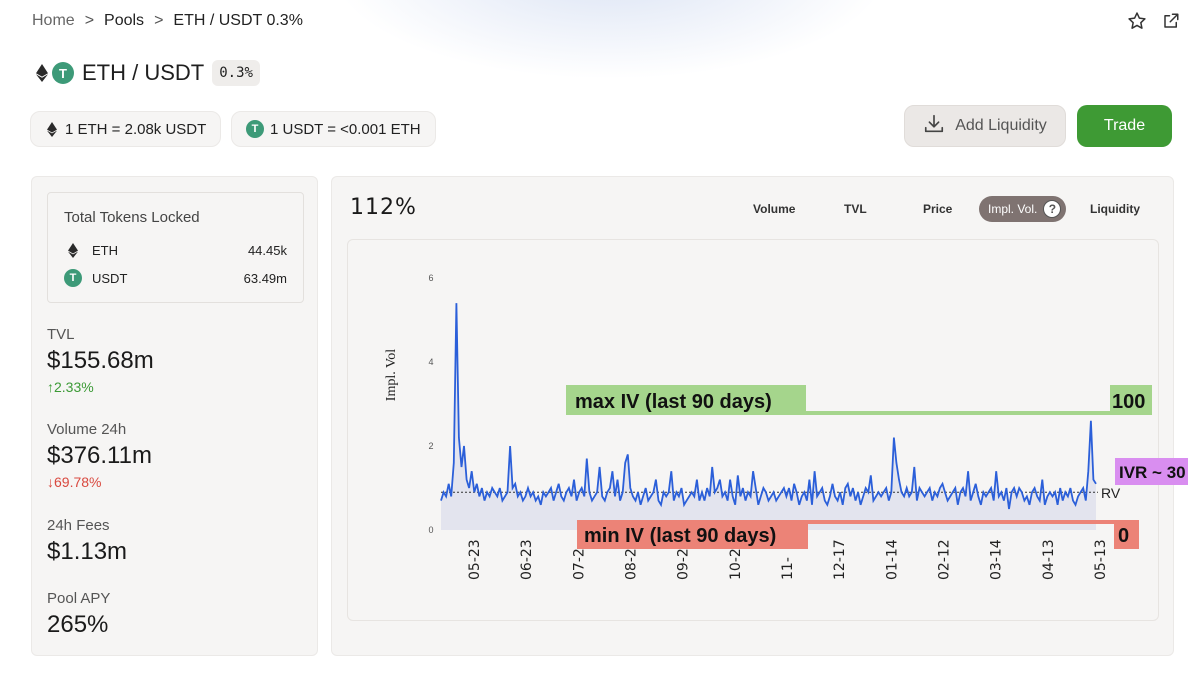 Image resolution: width=1200 pixels, height=673 pixels. What do you see at coordinates (857, 522) in the screenshot?
I see `min-iv-line` at bounding box center [857, 522].